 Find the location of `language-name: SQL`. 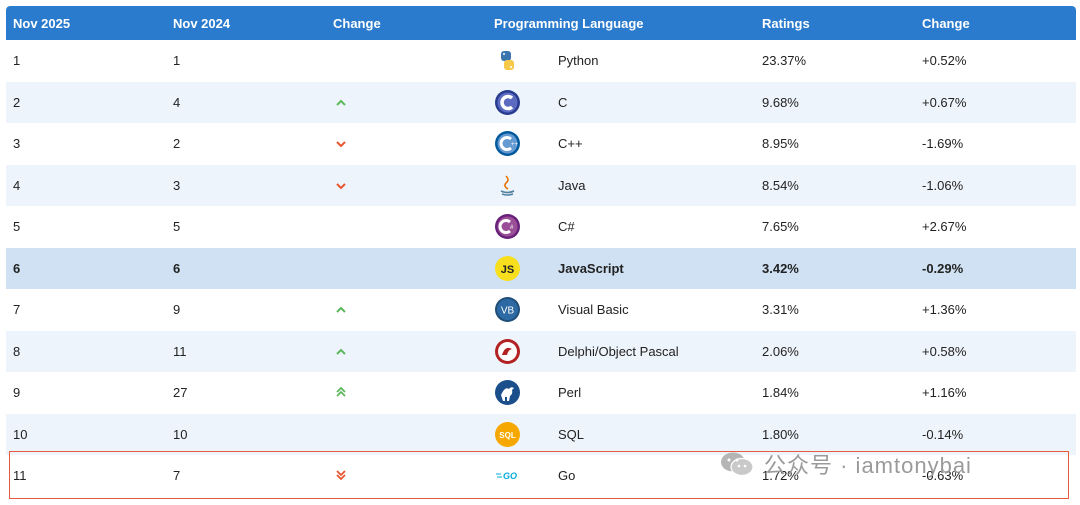

language-name: SQL is located at coordinates (571, 434).